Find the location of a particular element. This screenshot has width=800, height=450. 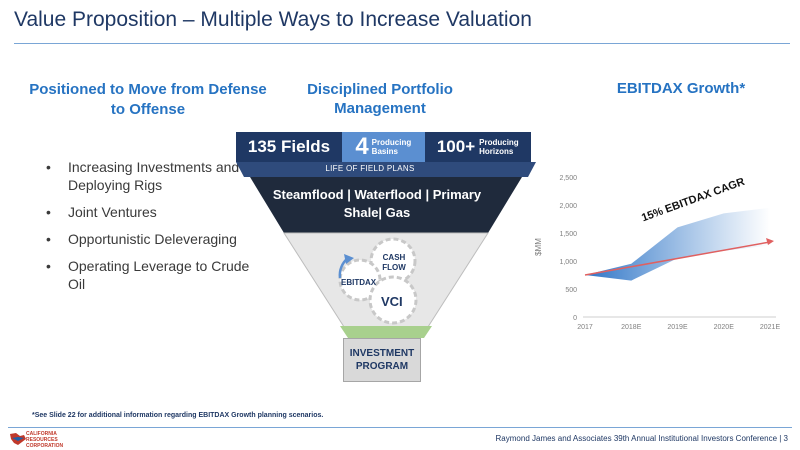

middle-heading: Disciplined Portfolio Management is located at coordinates (380, 99).